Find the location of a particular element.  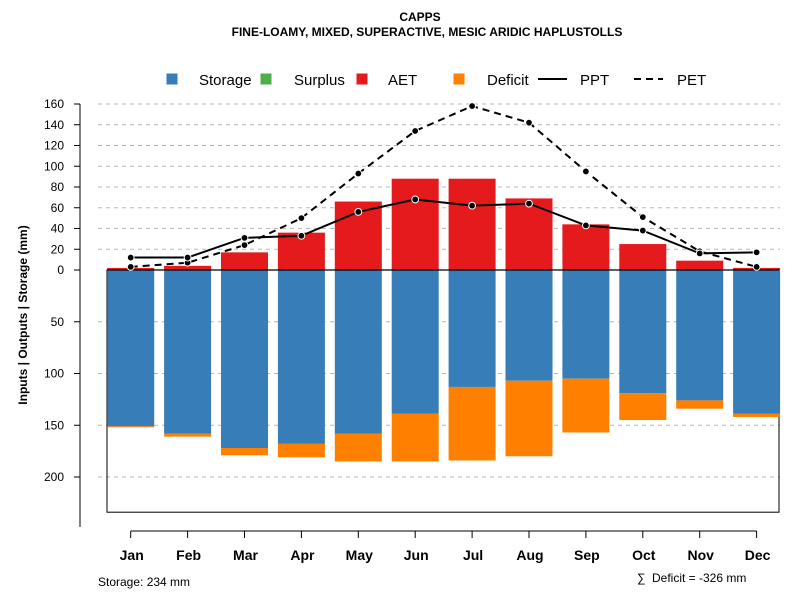

x-tick-label: Aug is located at coordinates (529, 555).